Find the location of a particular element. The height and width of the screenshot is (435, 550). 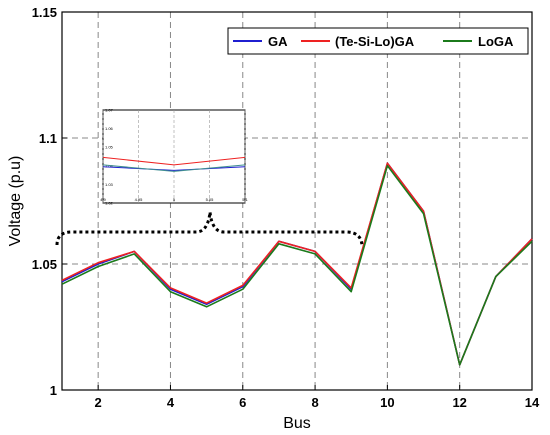

inset-y-tick-label: 1.05 is located at coordinates (109, 147).